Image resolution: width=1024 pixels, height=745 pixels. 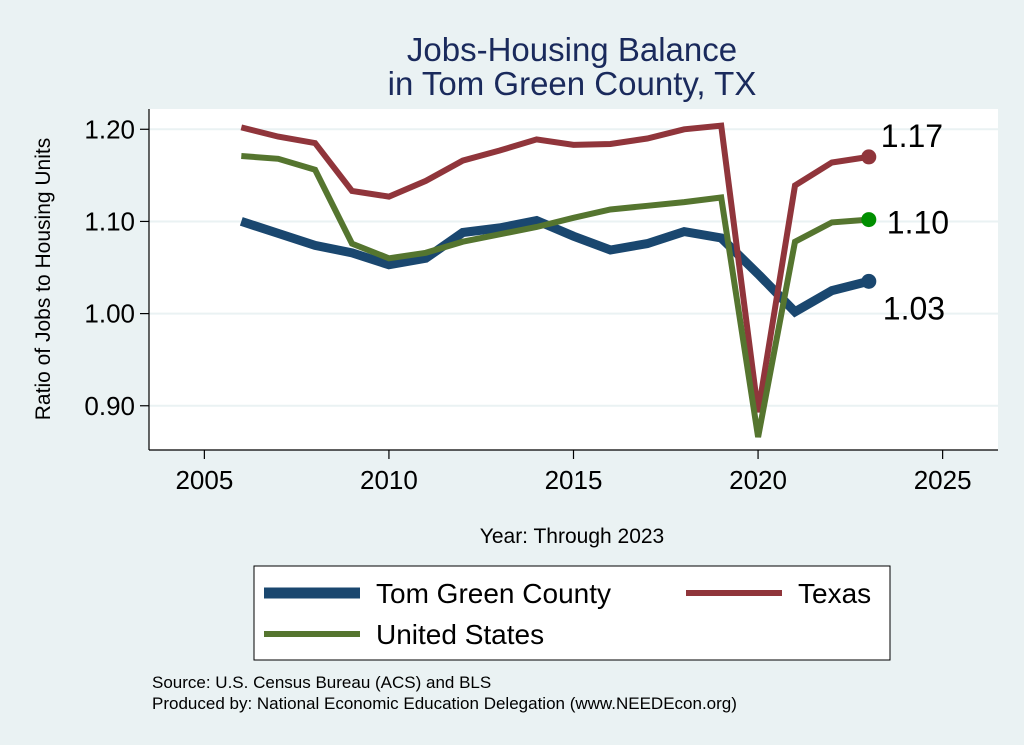 What do you see at coordinates (109, 314) in the screenshot?
I see `y-tick-label: 1.00` at bounding box center [109, 314].